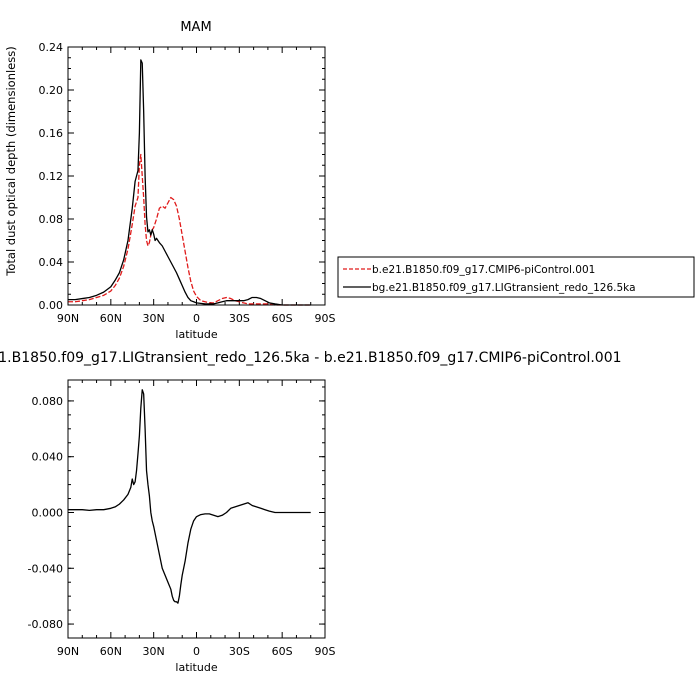 The image size is (700, 700). What do you see at coordinates (51, 305) in the screenshot?
I see `y-tick-label: 0.00` at bounding box center [51, 305].